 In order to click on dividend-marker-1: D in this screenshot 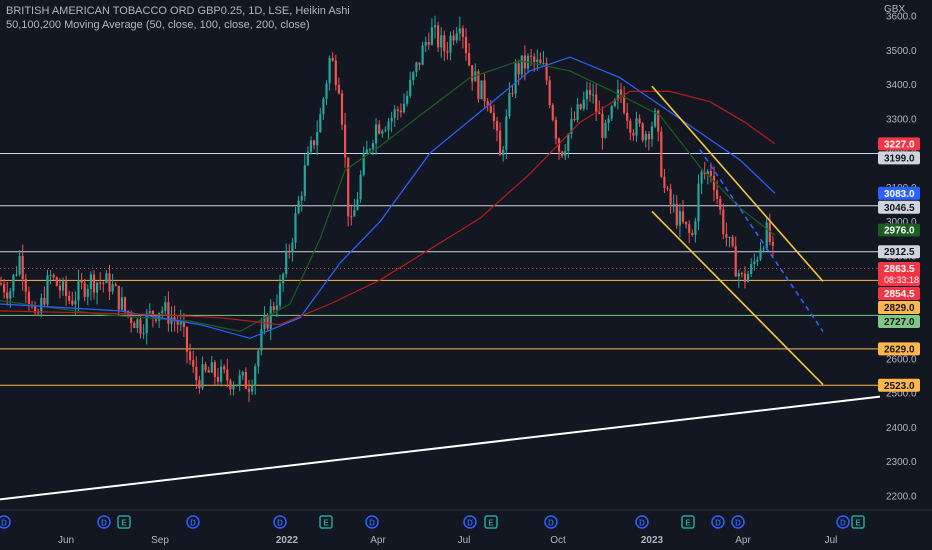, I will do `click(104, 522)`.